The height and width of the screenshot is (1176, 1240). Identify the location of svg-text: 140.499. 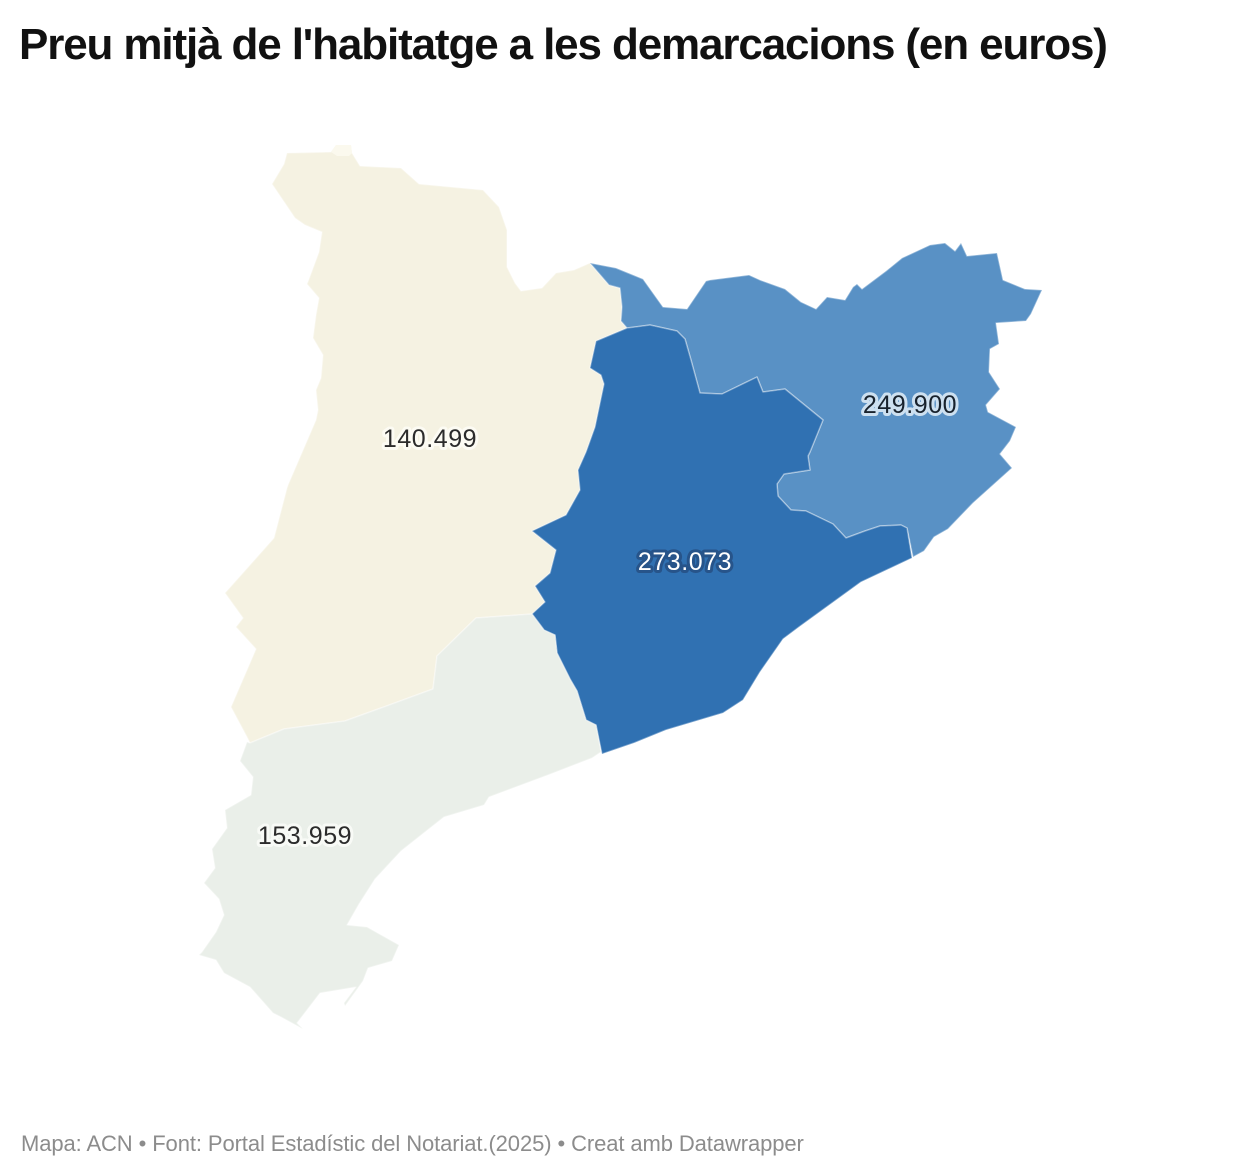
(430, 439).